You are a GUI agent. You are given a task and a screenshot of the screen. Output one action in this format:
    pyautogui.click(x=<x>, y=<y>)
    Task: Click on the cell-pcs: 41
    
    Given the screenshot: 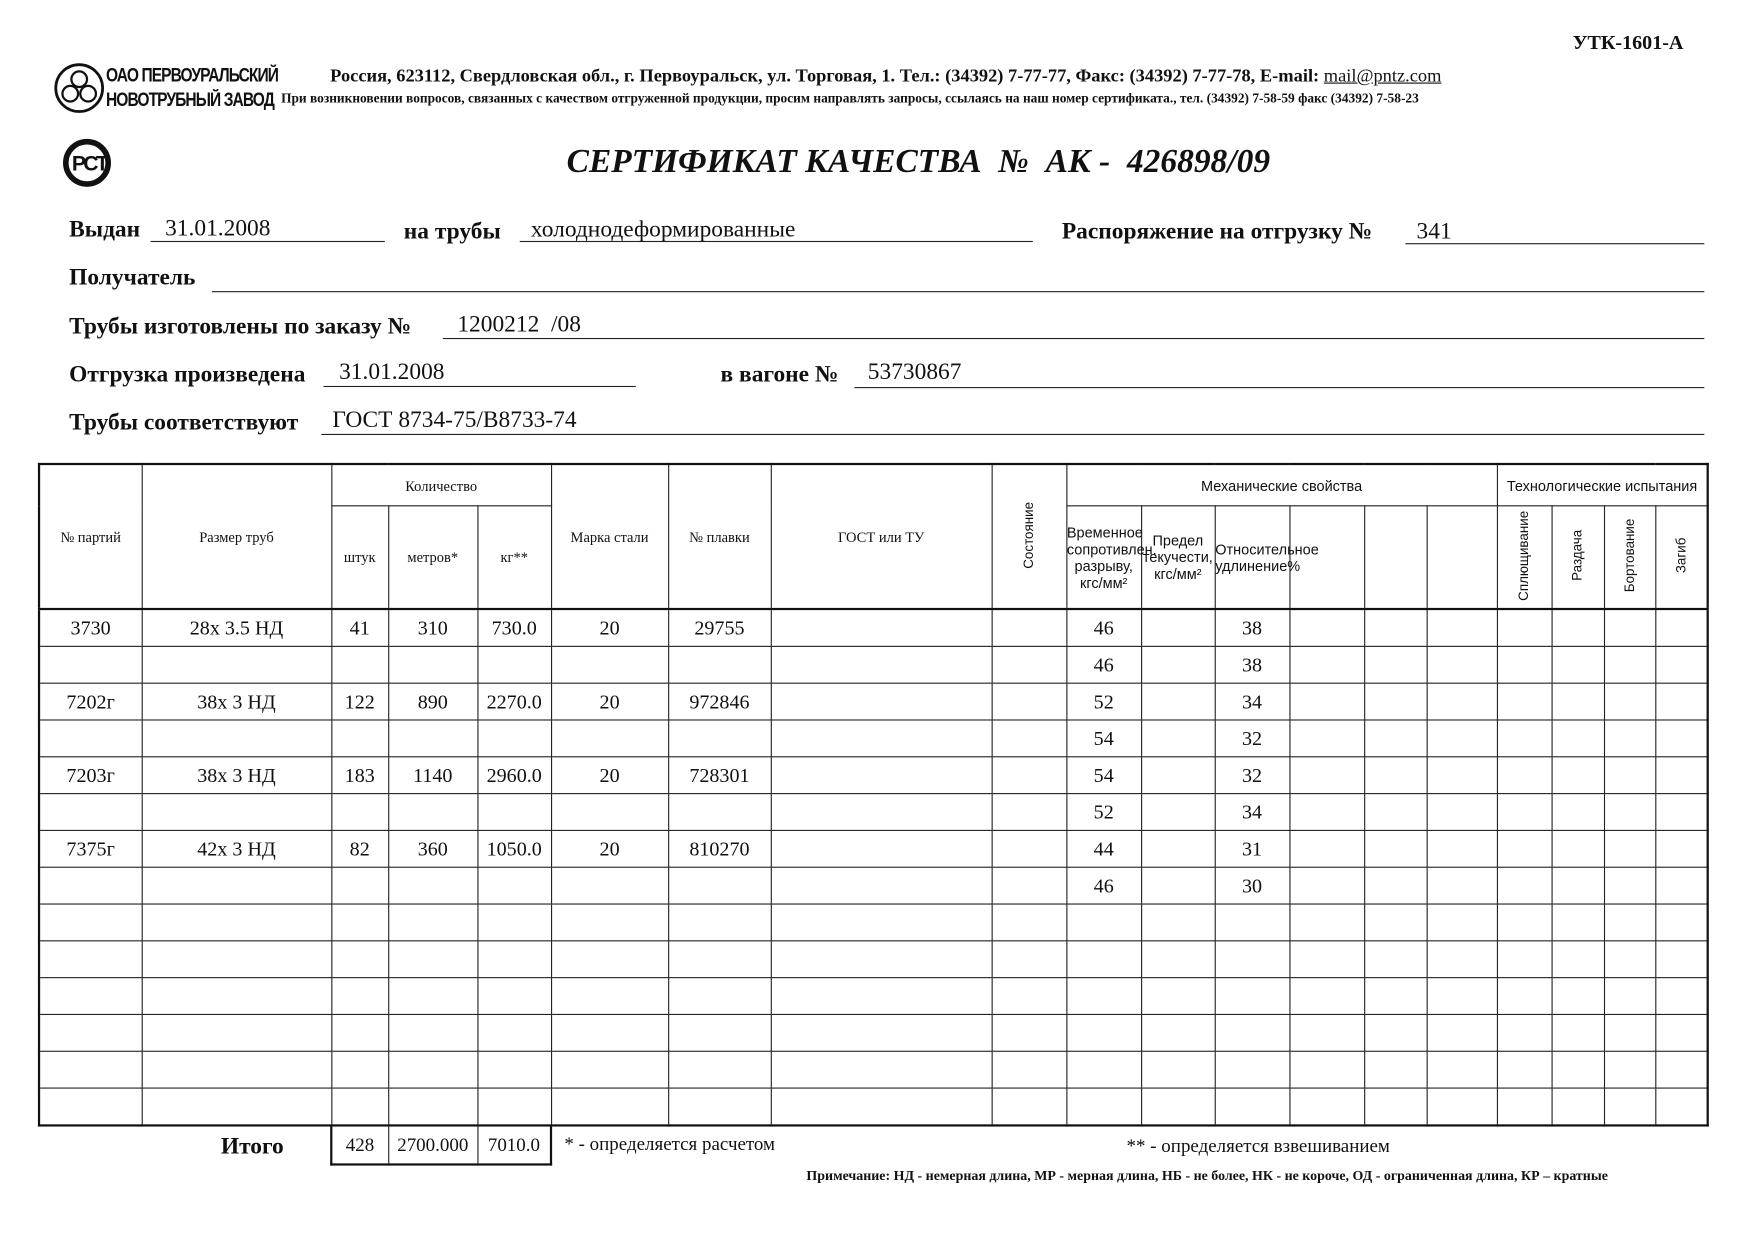 What is the action you would take?
    pyautogui.click(x=359, y=627)
    